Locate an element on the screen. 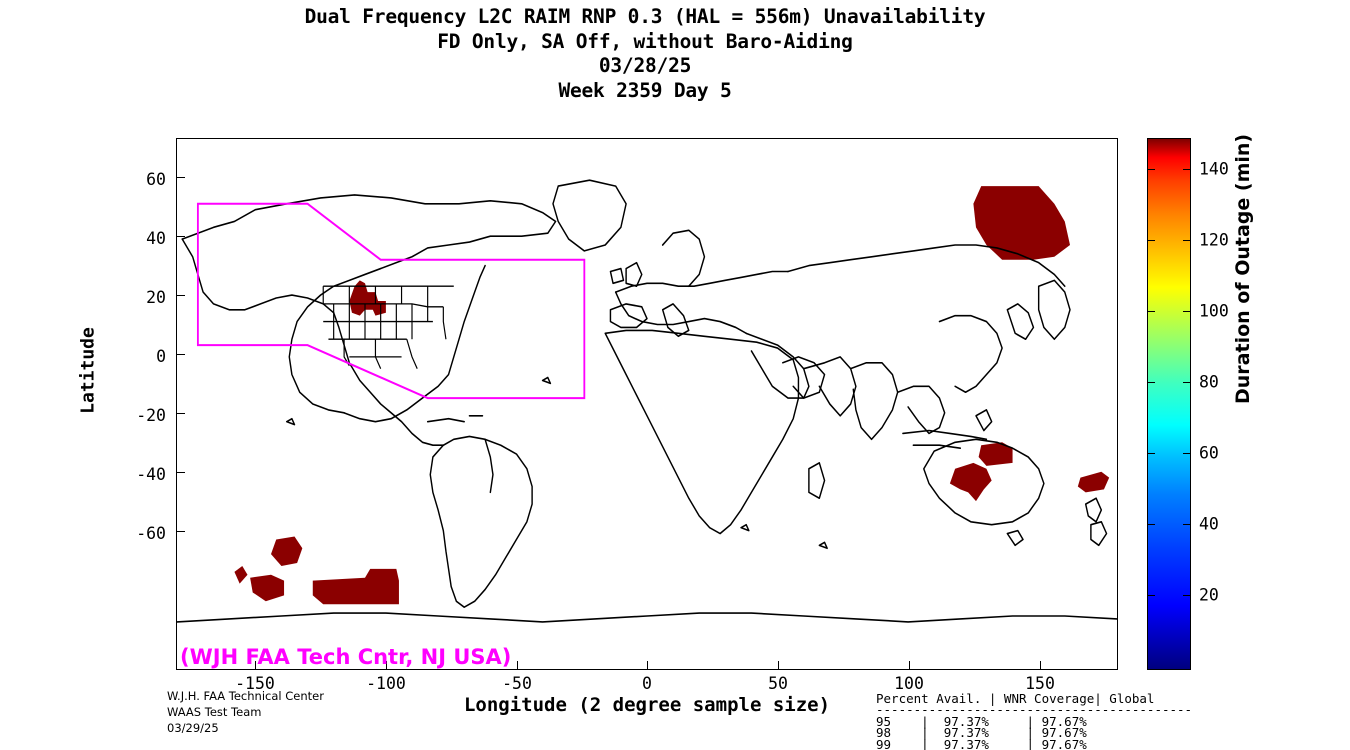  colorbar-container: 140 120 100 80 60 40 20 is located at coordinates (1188, 404).